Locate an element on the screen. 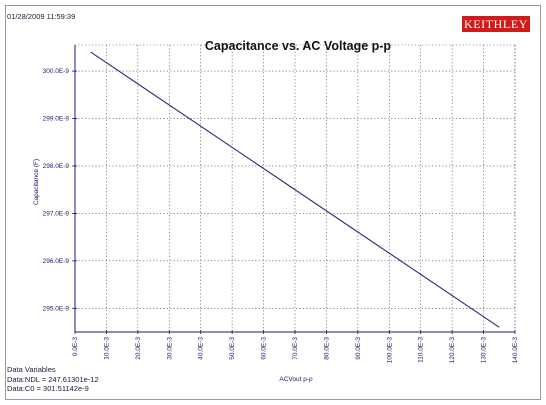 Image resolution: width=546 pixels, height=405 pixels. y-tick-label-1: 296.0E-9 is located at coordinates (56, 261).